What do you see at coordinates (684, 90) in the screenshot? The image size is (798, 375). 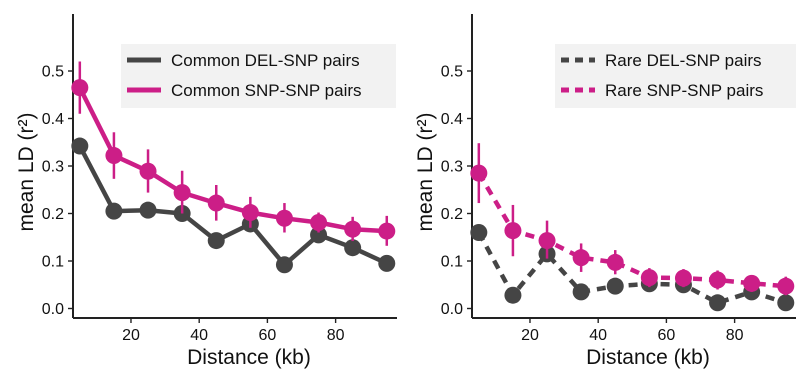 I see `legend-label-rare-snp-snp: Rare SNP-SNP pairs` at bounding box center [684, 90].